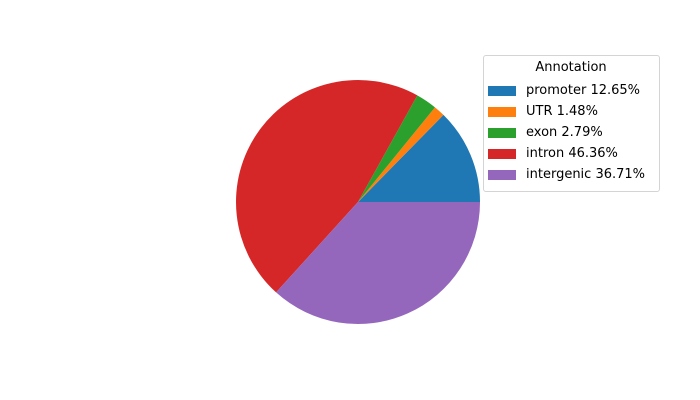 The width and height of the screenshot is (700, 400). What do you see at coordinates (571, 67) in the screenshot?
I see `legend-title: Annotation` at bounding box center [571, 67].